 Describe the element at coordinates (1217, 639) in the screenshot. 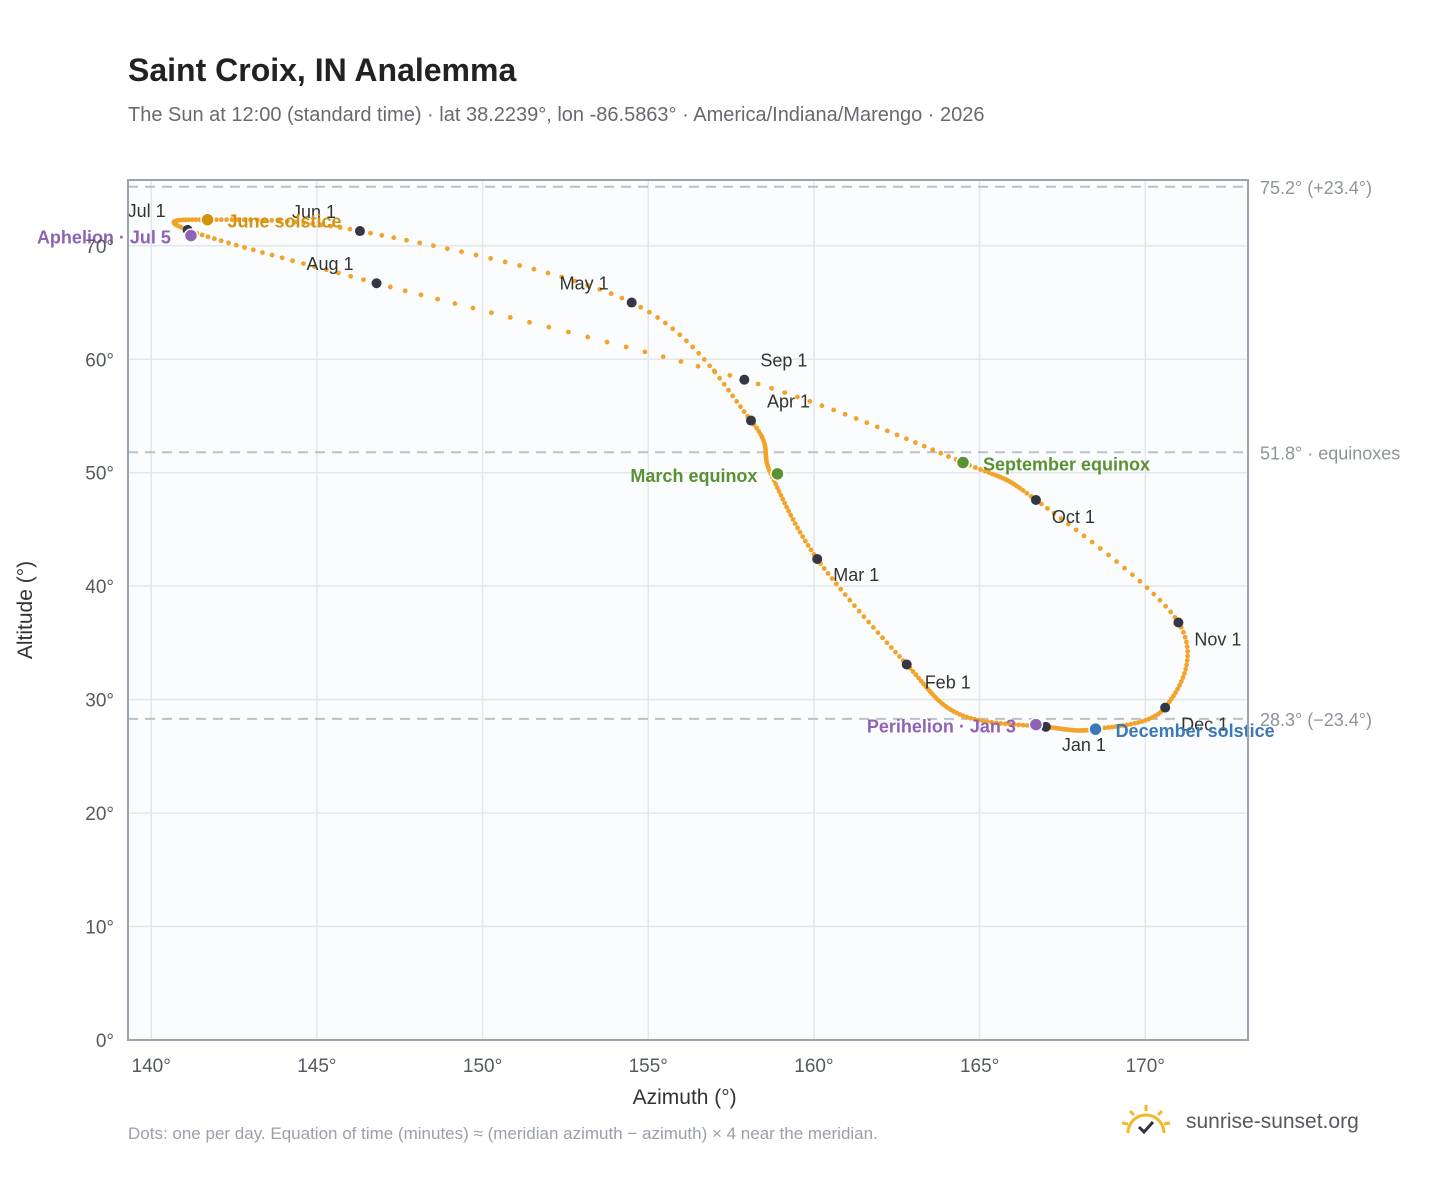

I see `month-label: Nov 1` at that location.